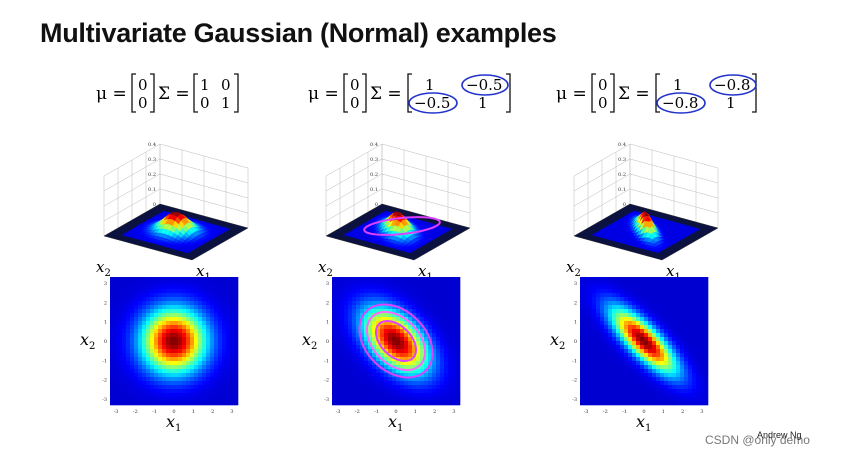 The width and height of the screenshot is (842, 457). What do you see at coordinates (484, 85) in the screenshot?
I see `sigma-entry: −0.5` at bounding box center [484, 85].